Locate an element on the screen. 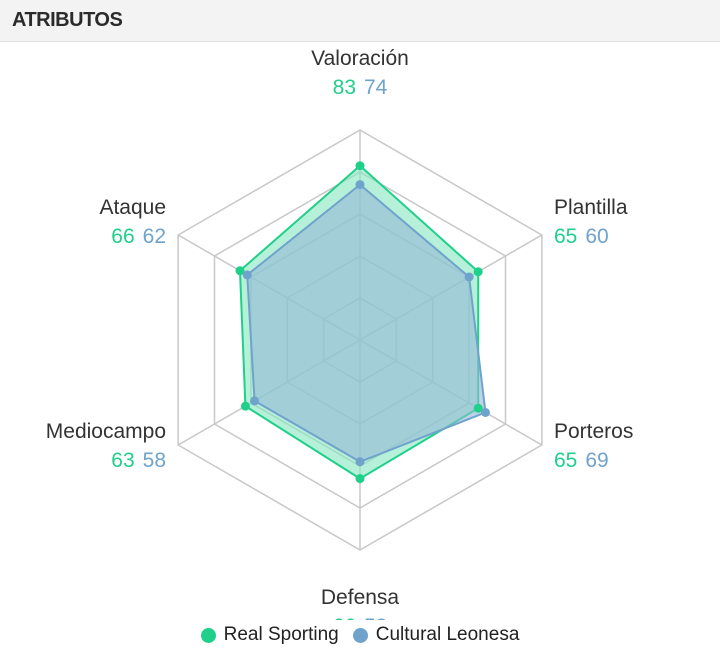 Image resolution: width=720 pixels, height=659 pixels. axis-label: Porteros is located at coordinates (593, 431).